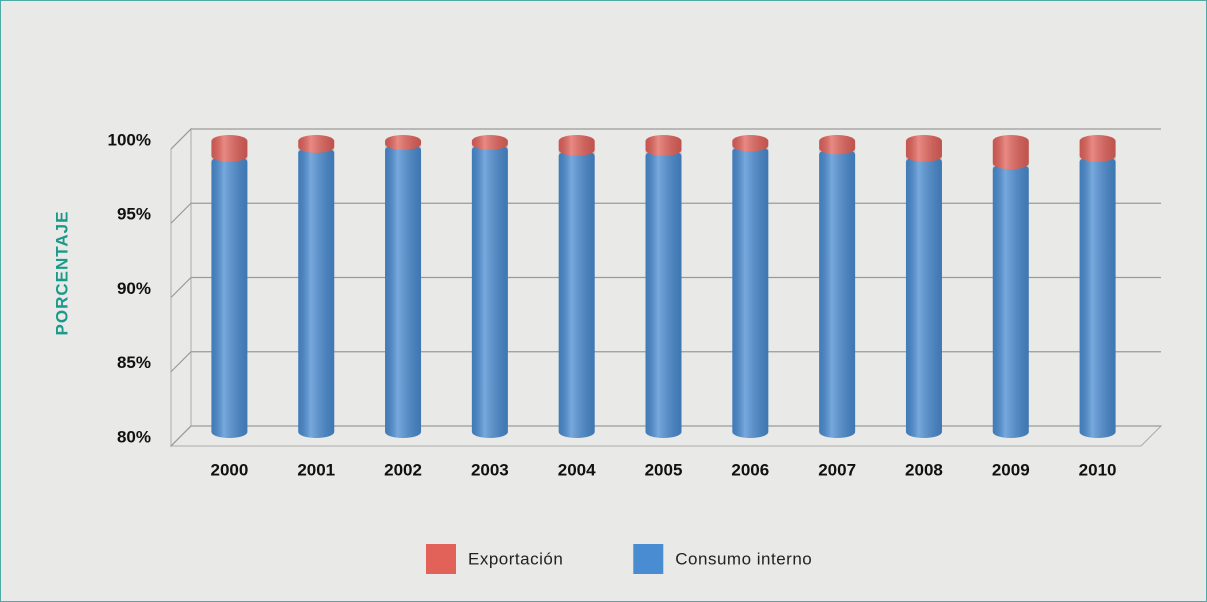 The width and height of the screenshot is (1207, 602). I want to click on x-tick-label: 2007, so click(837, 469).